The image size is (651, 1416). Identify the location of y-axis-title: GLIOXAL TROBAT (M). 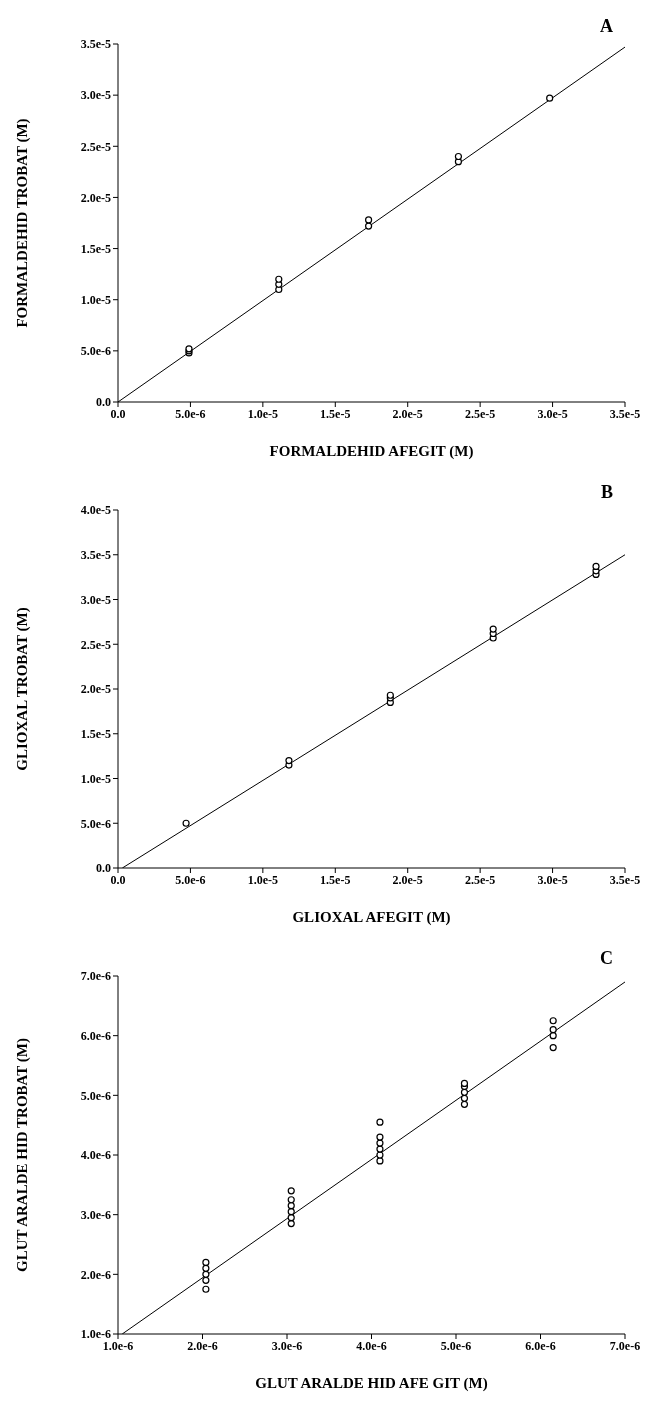
(23, 689).